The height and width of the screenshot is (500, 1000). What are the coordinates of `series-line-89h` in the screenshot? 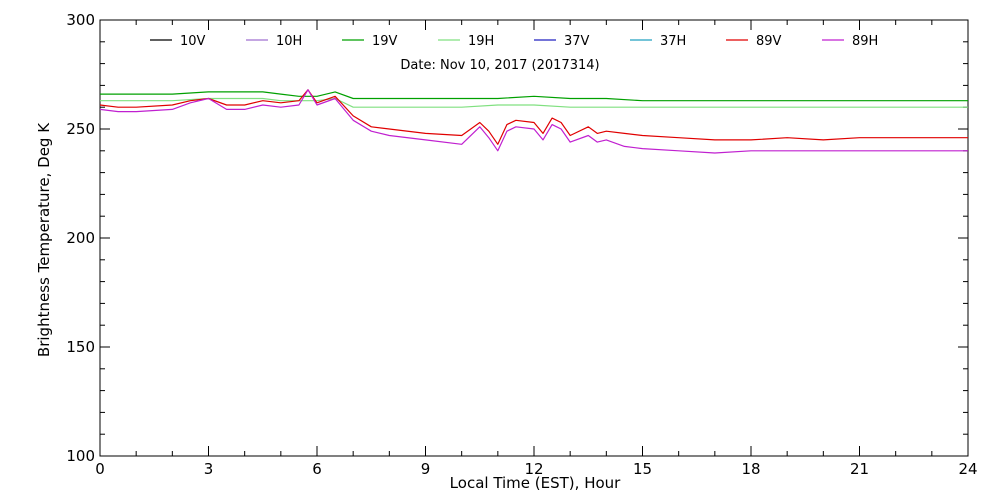 It's located at (533, 121).